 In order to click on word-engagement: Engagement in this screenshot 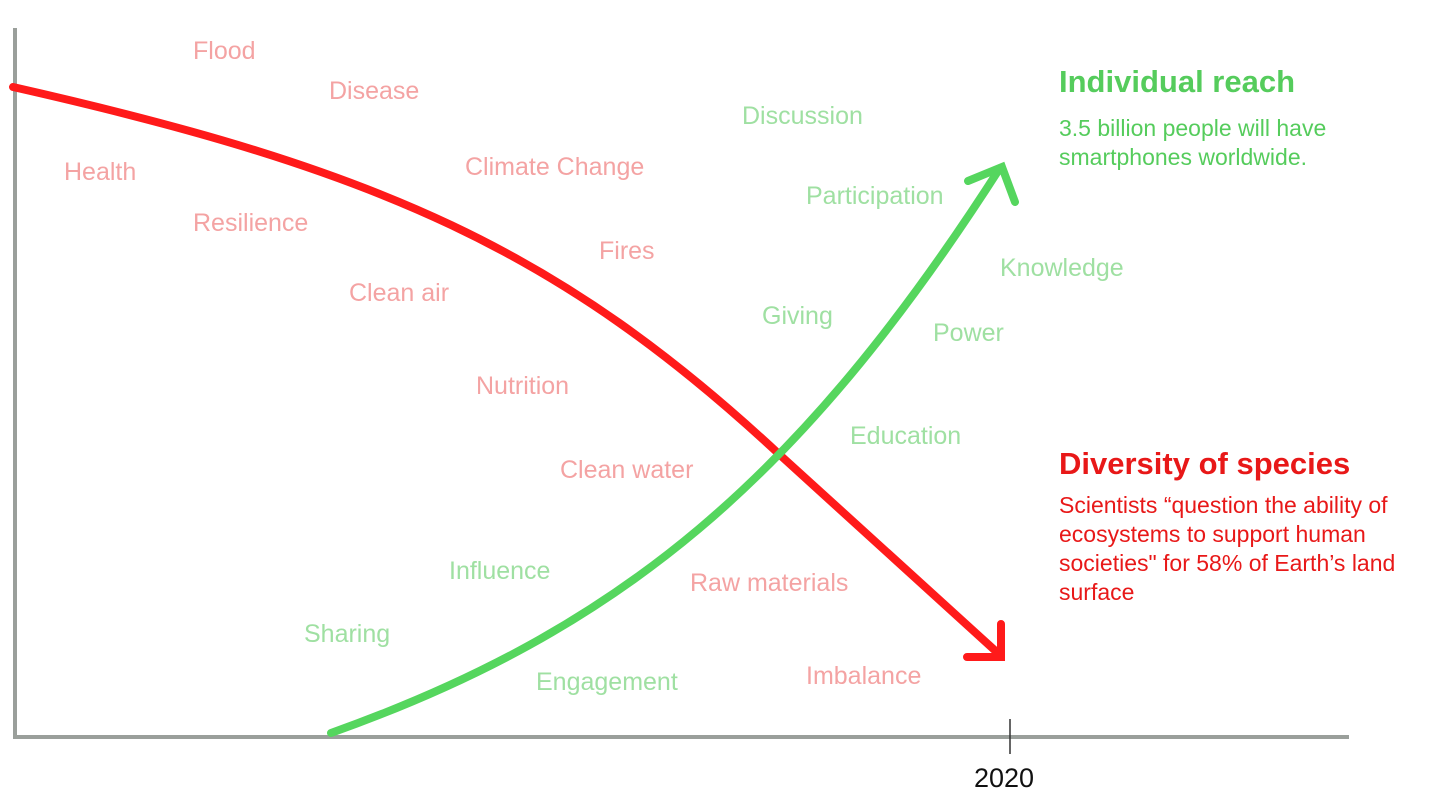, I will do `click(607, 682)`.